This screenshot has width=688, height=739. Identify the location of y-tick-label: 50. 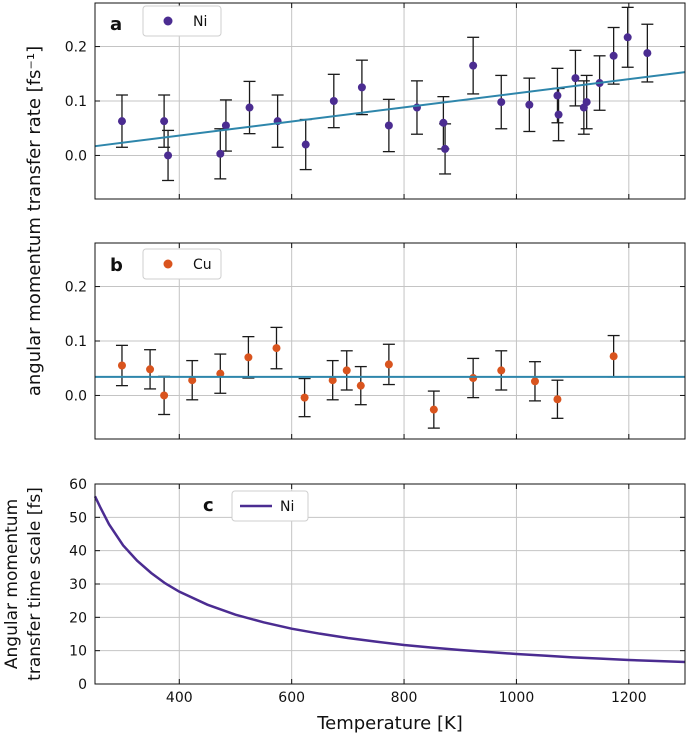
(78, 518).